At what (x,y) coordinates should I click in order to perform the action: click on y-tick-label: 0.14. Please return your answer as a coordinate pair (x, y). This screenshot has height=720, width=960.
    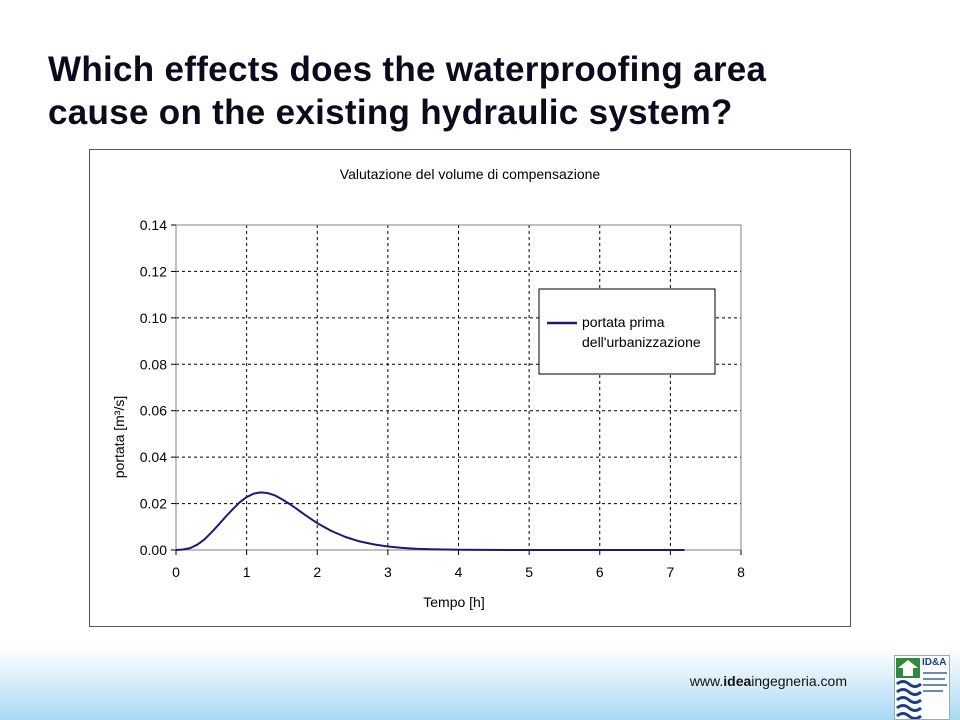
    Looking at the image, I should click on (153, 225).